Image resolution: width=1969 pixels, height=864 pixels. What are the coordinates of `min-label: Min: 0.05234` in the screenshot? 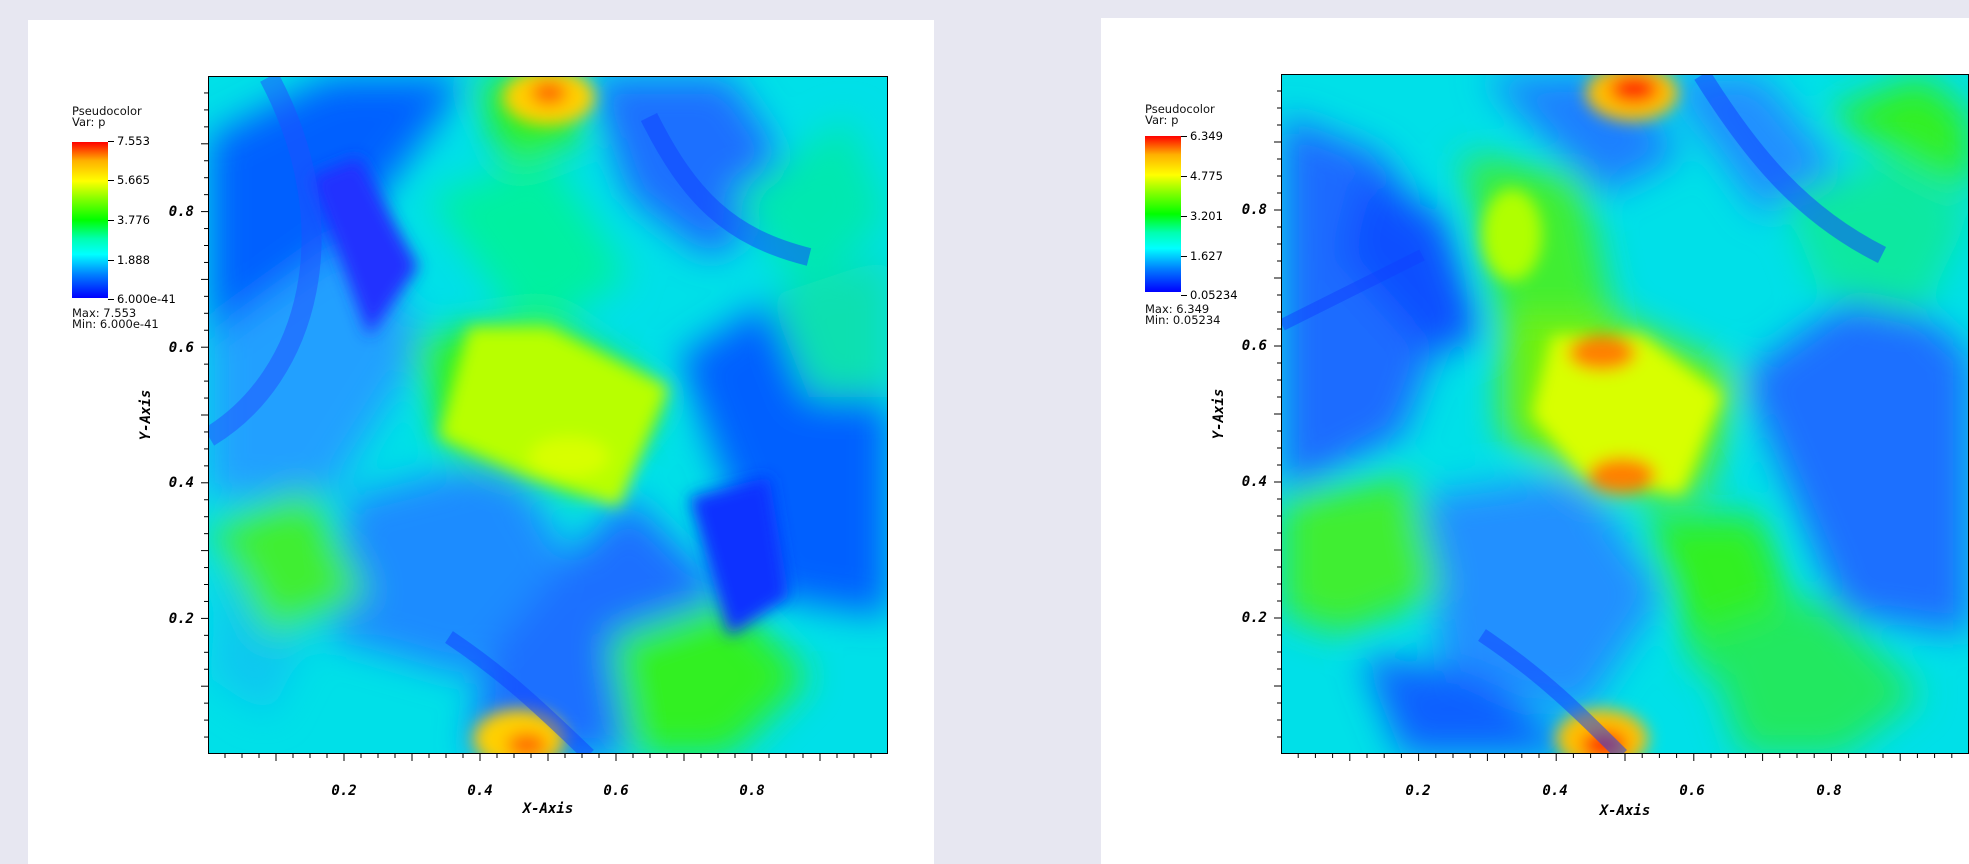 It's located at (1183, 320).